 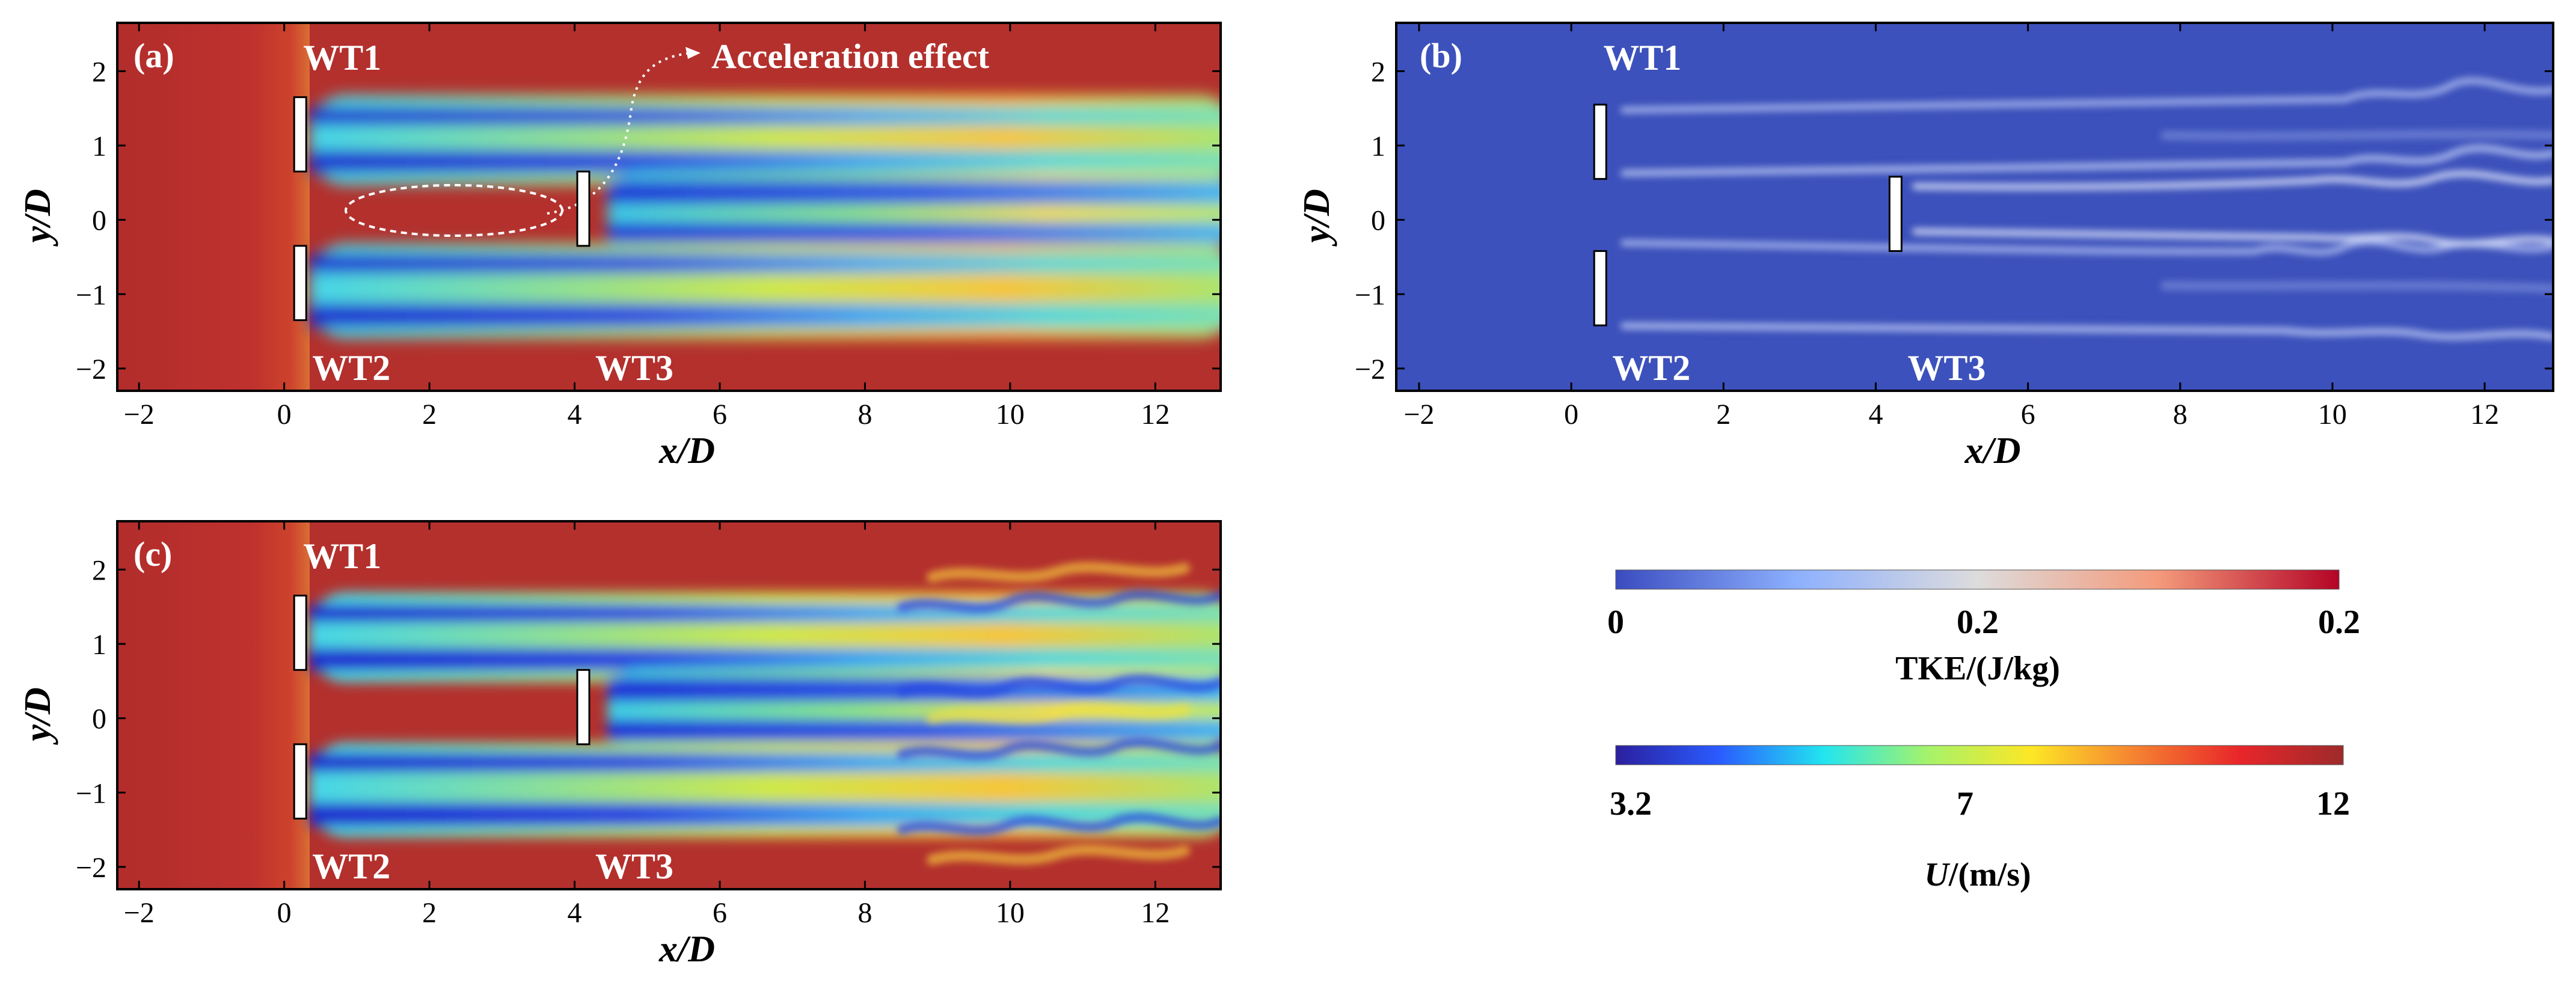 I want to click on annotation-text: Acceleration effect, so click(x=850, y=56).